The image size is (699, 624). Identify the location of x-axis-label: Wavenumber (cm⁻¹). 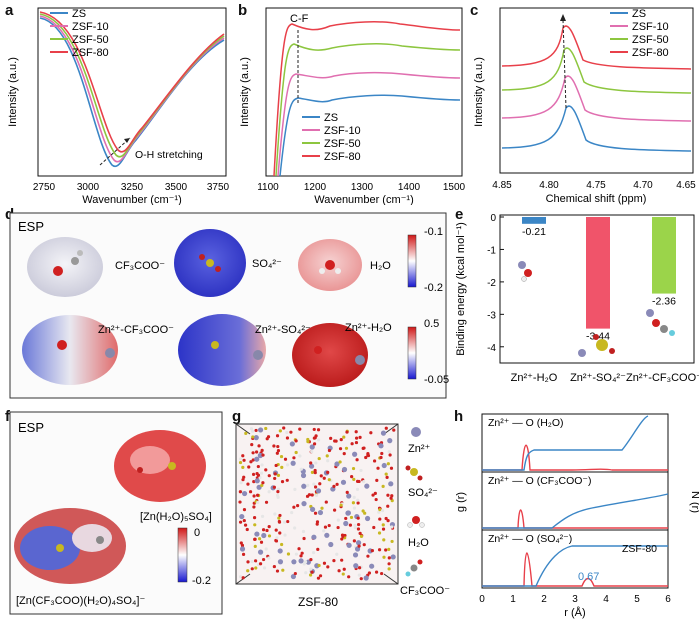
(364, 199).